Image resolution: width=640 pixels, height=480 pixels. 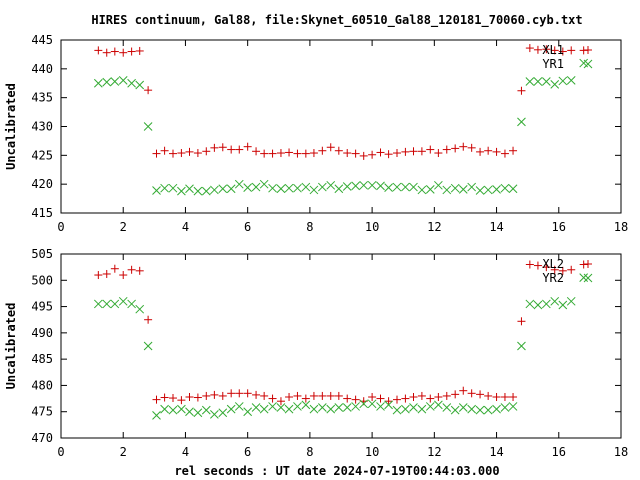 I want to click on x-tick-label: 0, so click(x=60, y=227).